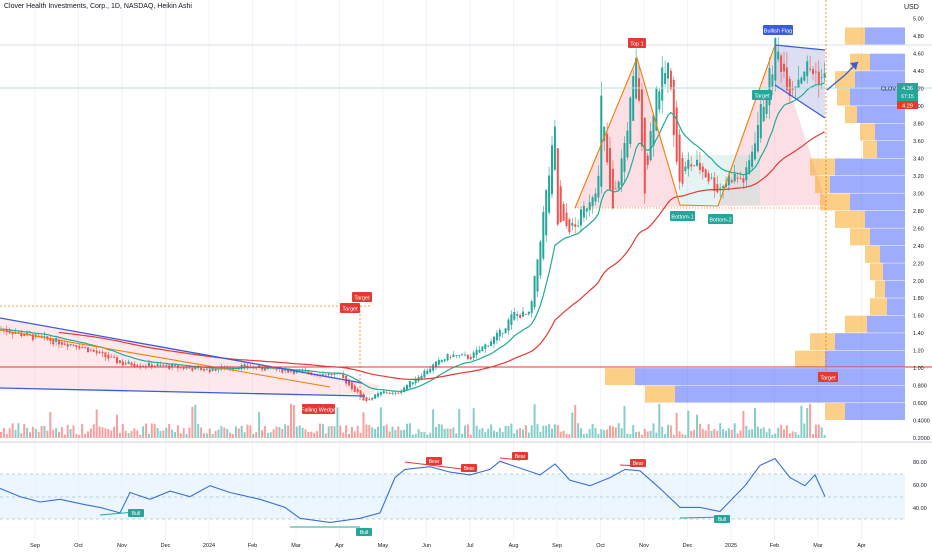 This screenshot has height=555, width=932. I want to click on price-scale-label: 0.800, so click(920, 387).